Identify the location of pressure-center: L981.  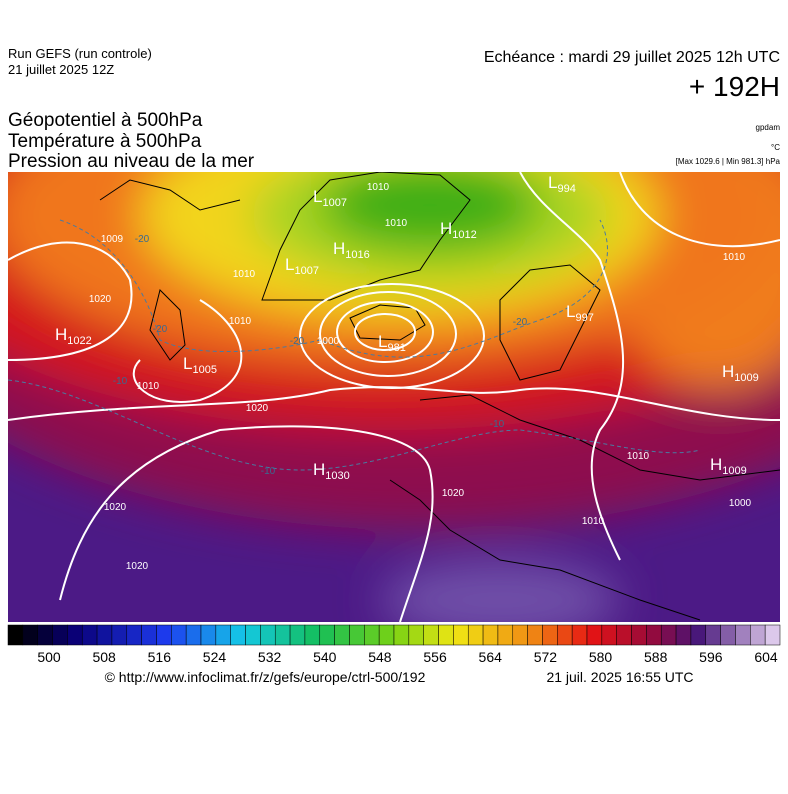
(392, 343).